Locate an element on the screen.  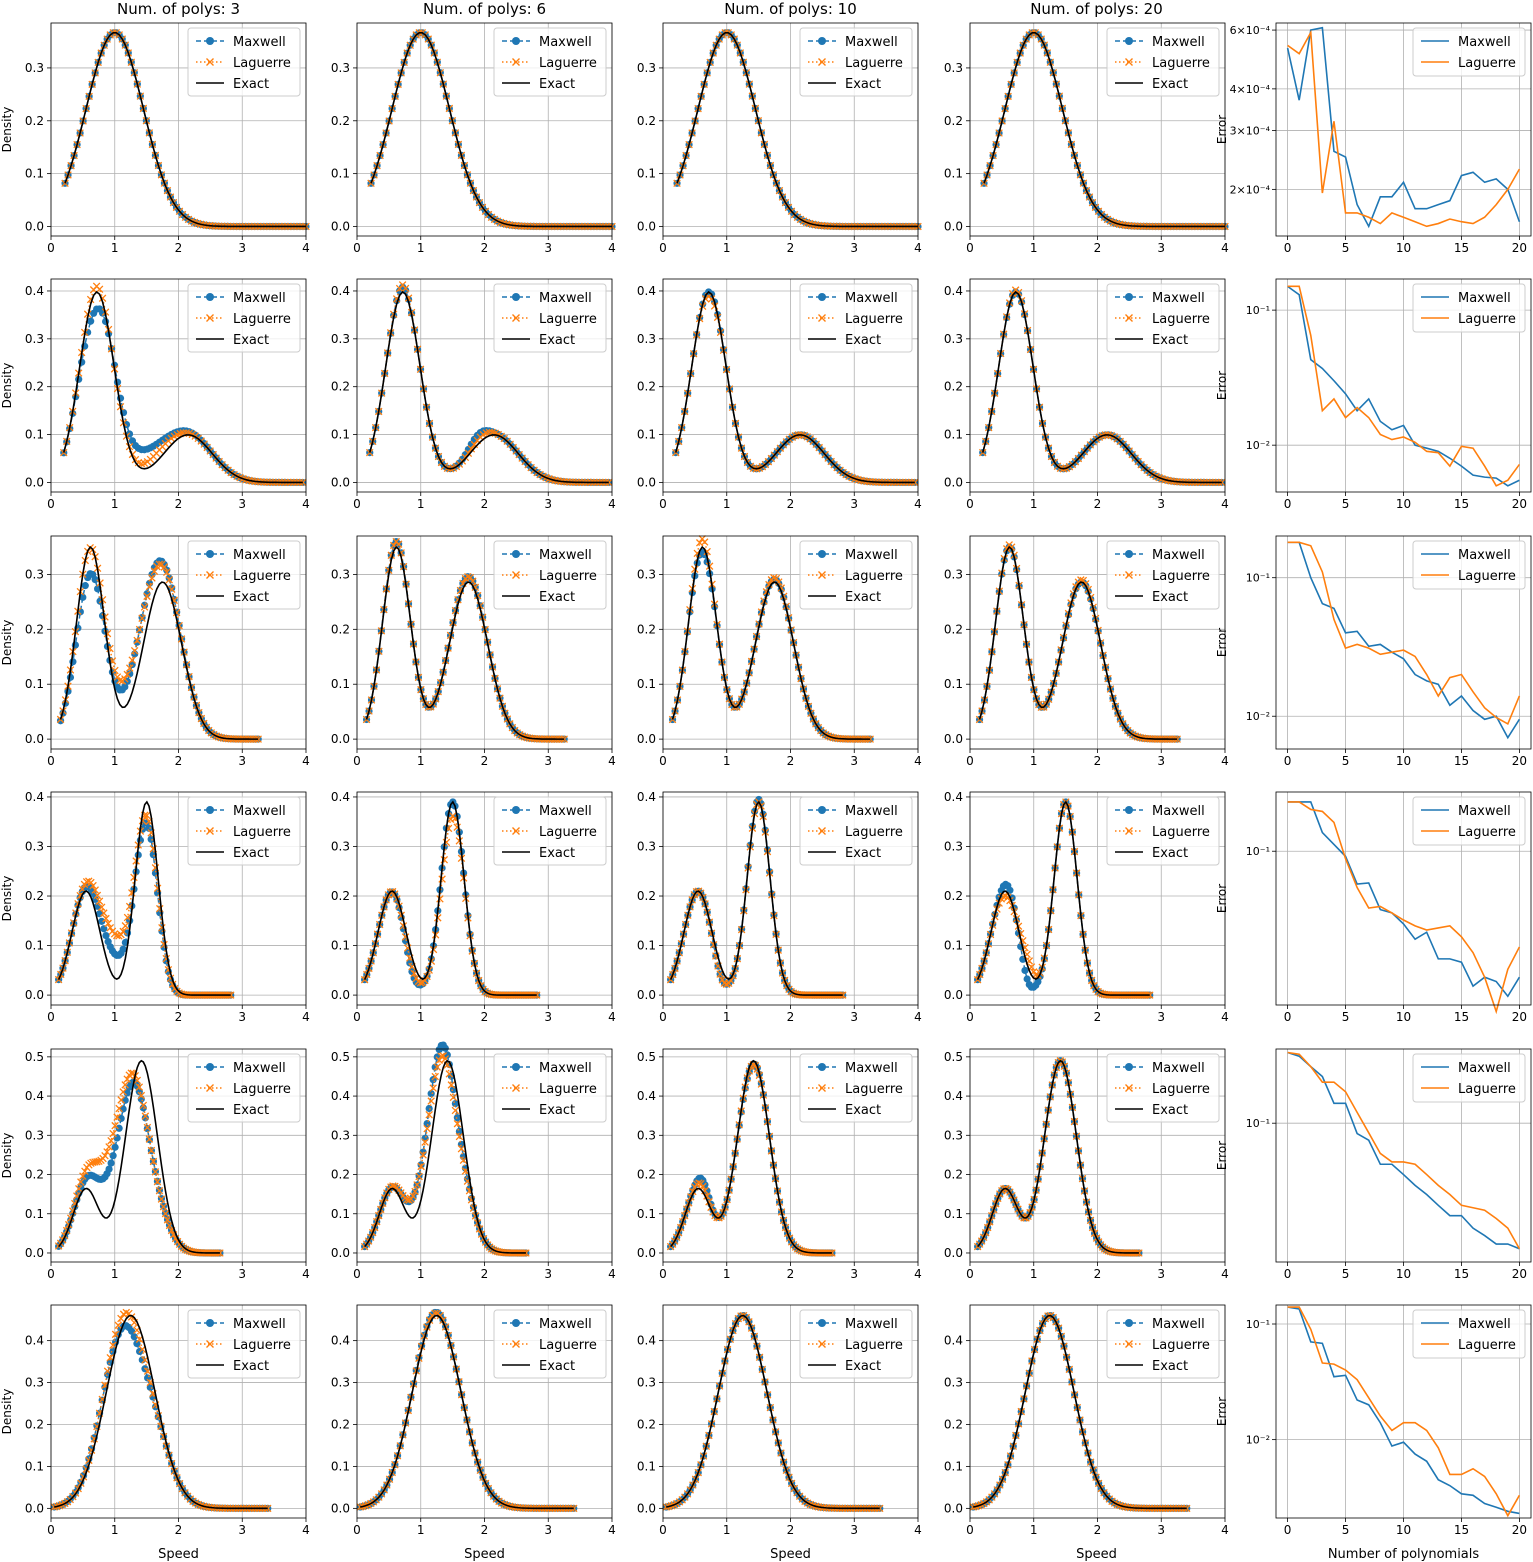
exact-line is located at coordinates (1078, 642).